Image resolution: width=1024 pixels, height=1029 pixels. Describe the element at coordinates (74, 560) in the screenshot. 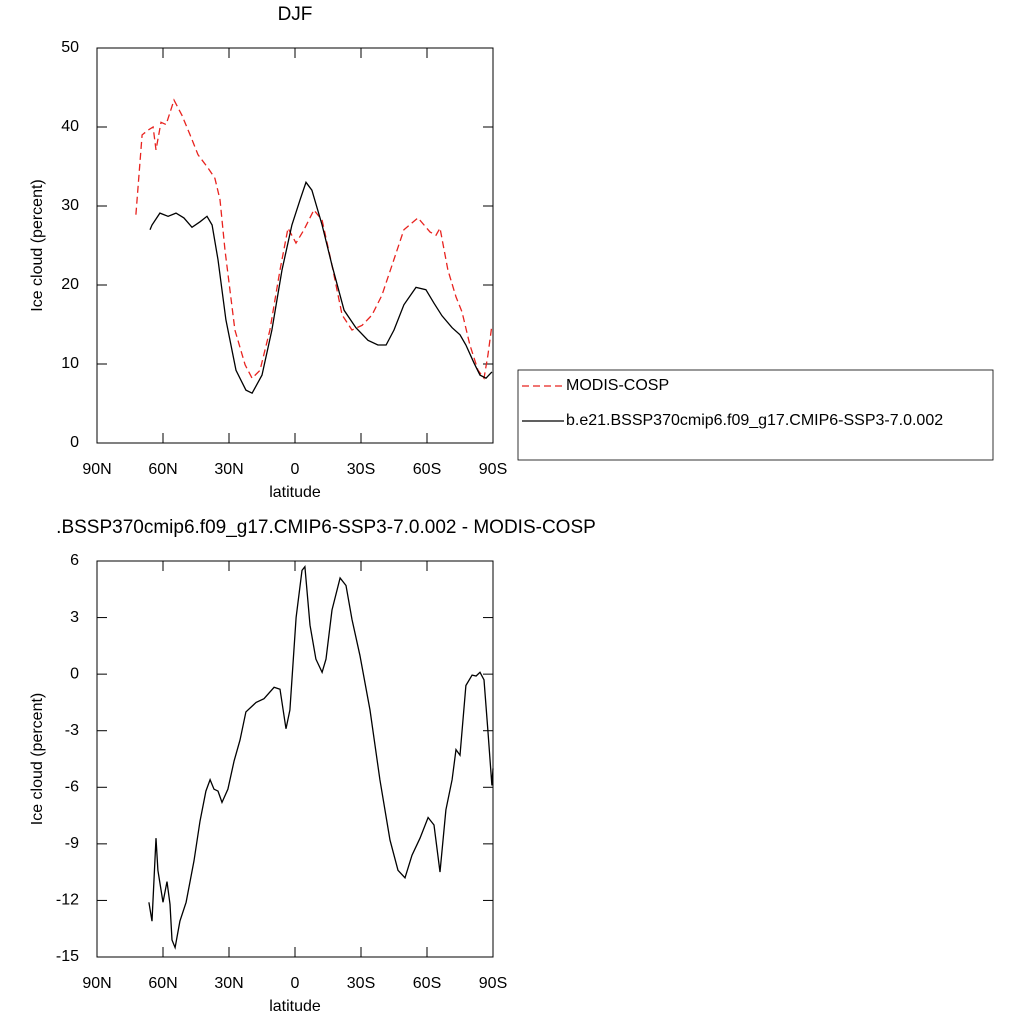

I see `y-tick-label: 6` at that location.